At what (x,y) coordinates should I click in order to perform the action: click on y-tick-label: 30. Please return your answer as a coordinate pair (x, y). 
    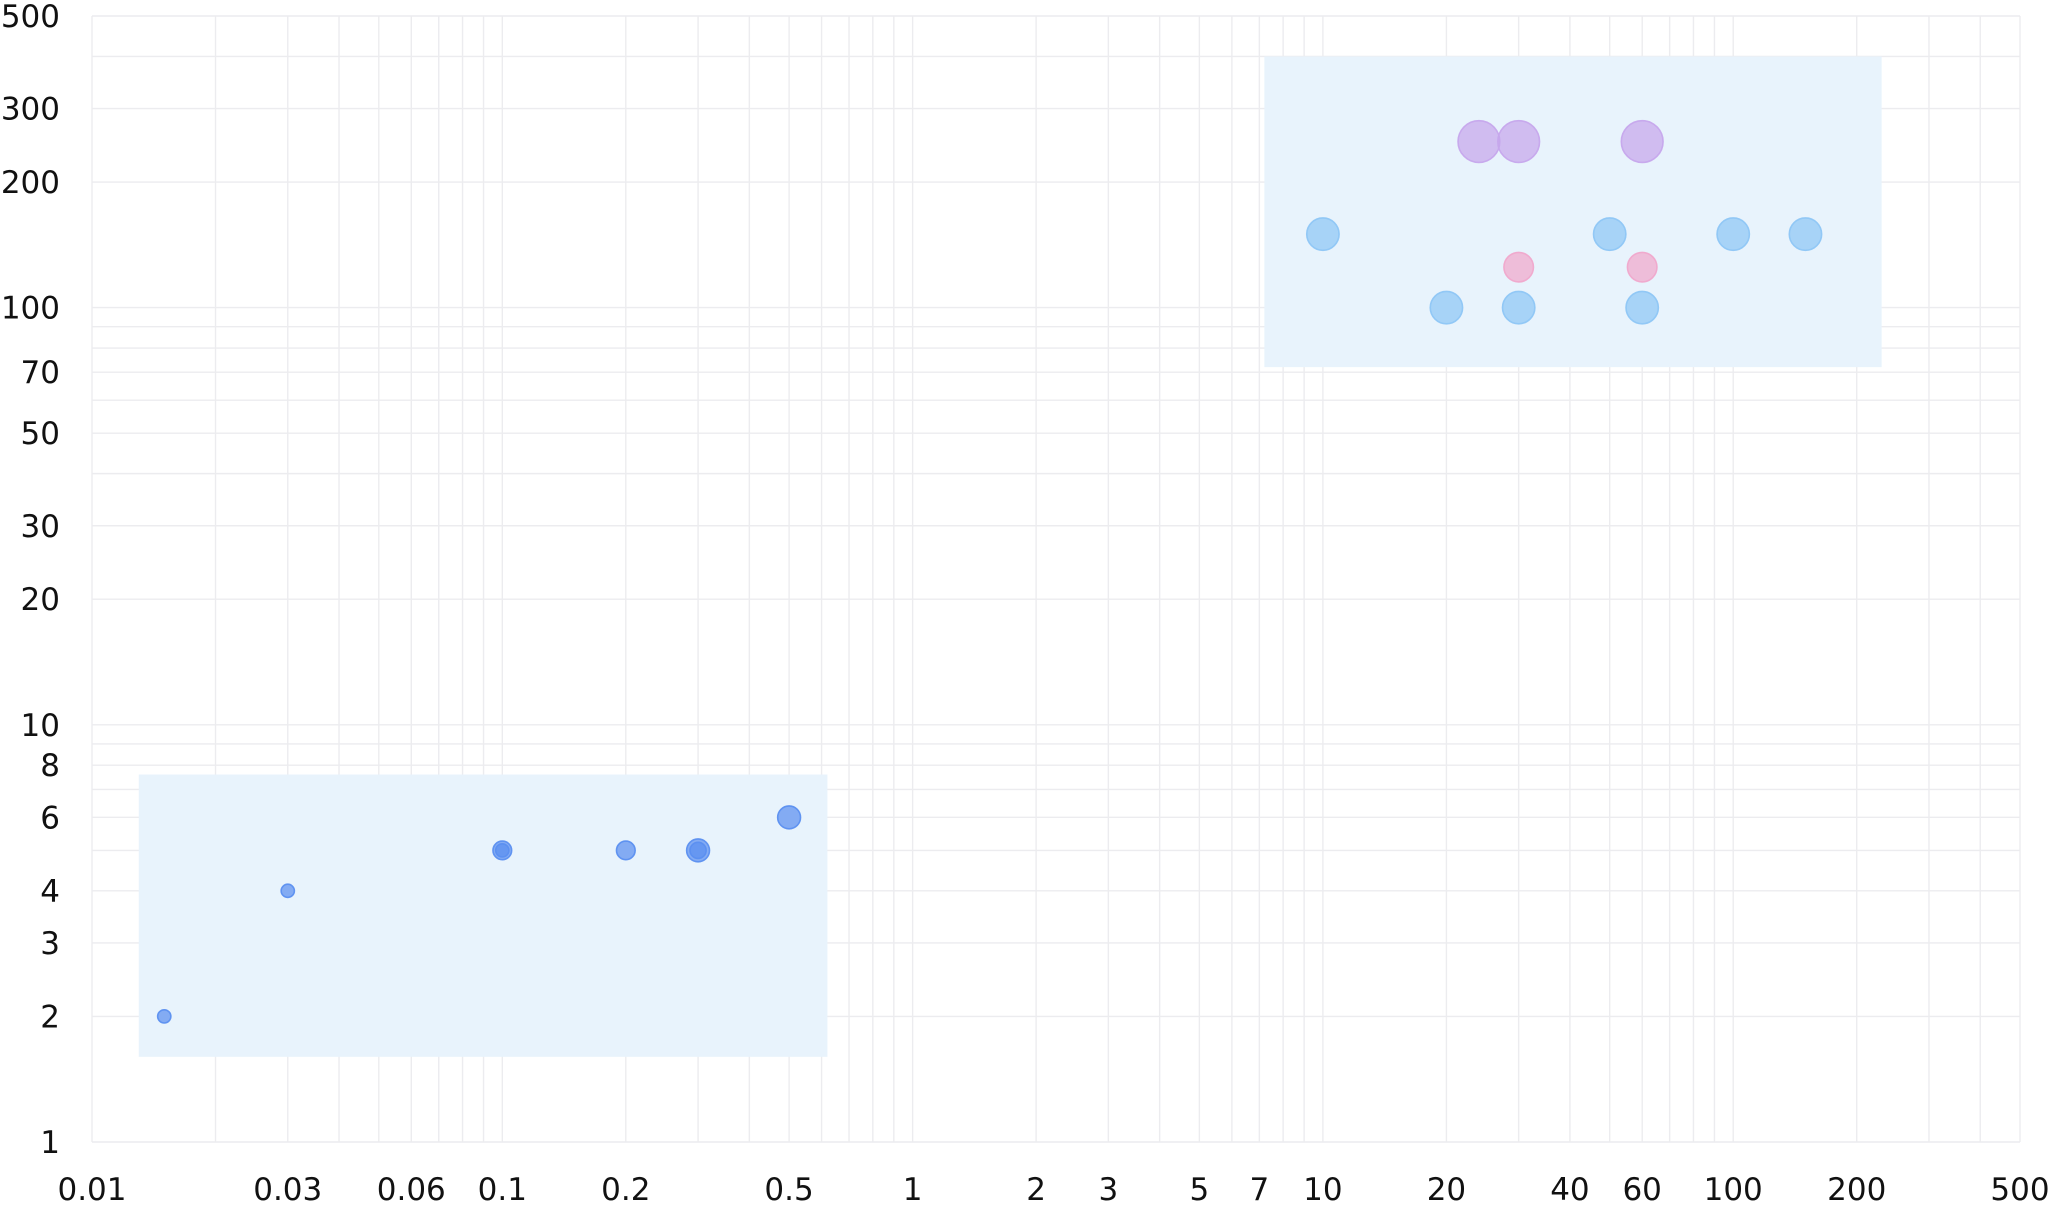
    Looking at the image, I should click on (40, 527).